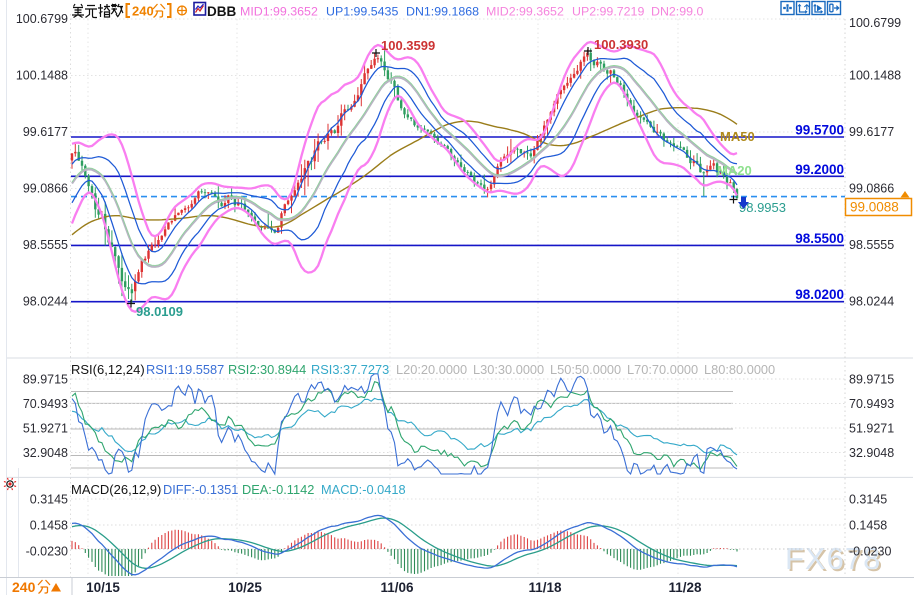 Image resolution: width=914 pixels, height=595 pixels. I want to click on svg-text: 98.0109, so click(159, 311).